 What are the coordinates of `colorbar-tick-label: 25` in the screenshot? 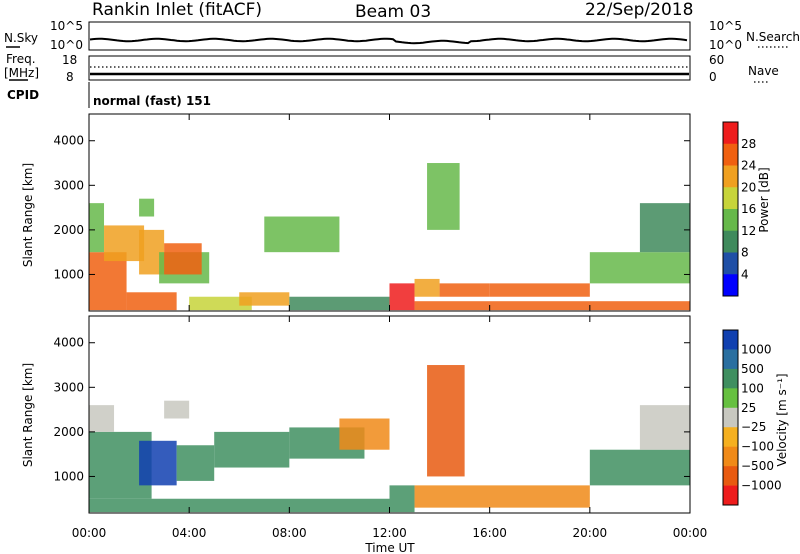 It's located at (748, 408).